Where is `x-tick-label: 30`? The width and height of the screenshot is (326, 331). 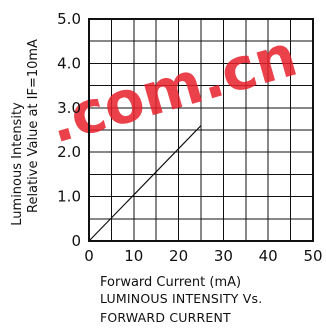
x-tick-label: 30 is located at coordinates (223, 256).